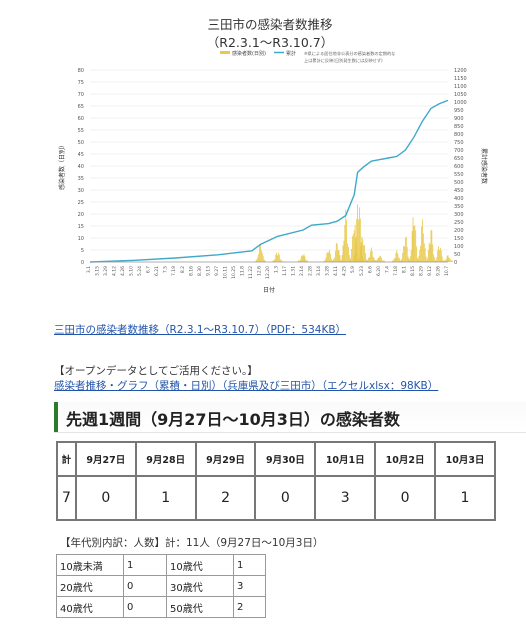  Describe the element at coordinates (438, 271) in the screenshot. I see `x-tick-label: 9.26` at that location.